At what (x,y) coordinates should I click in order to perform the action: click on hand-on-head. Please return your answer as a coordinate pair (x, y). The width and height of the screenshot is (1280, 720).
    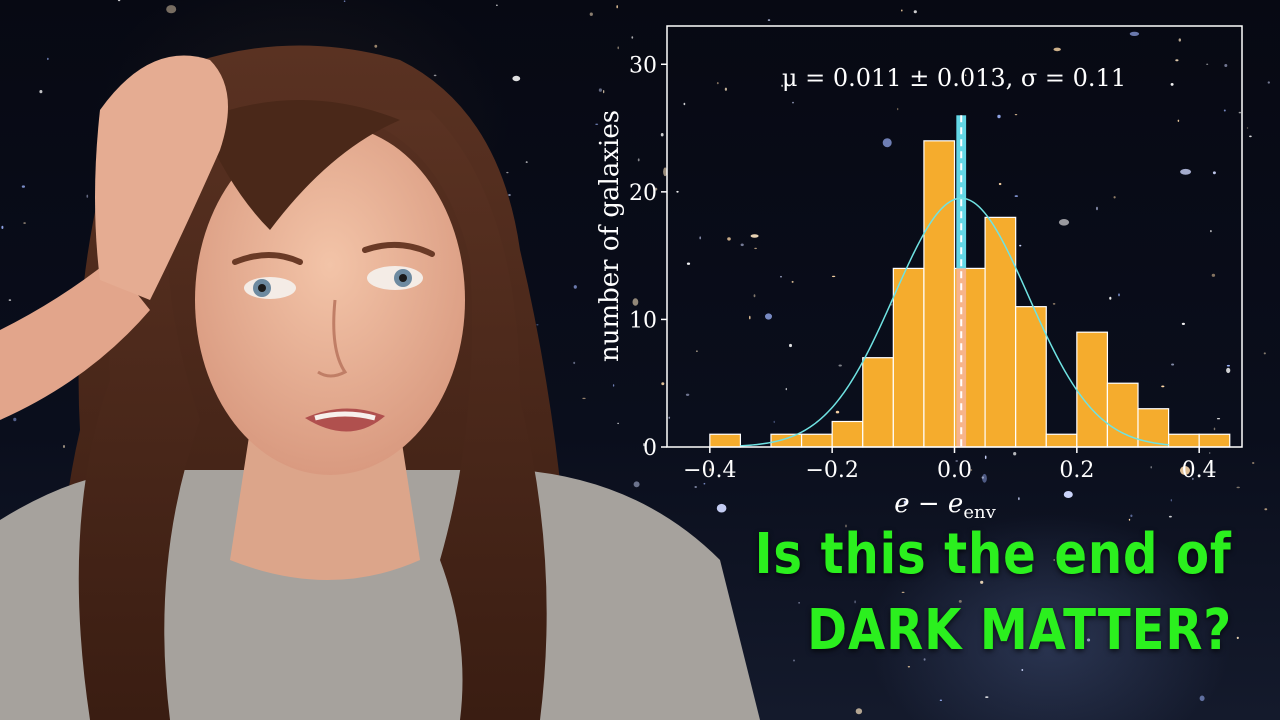
    Looking at the image, I should click on (161, 177).